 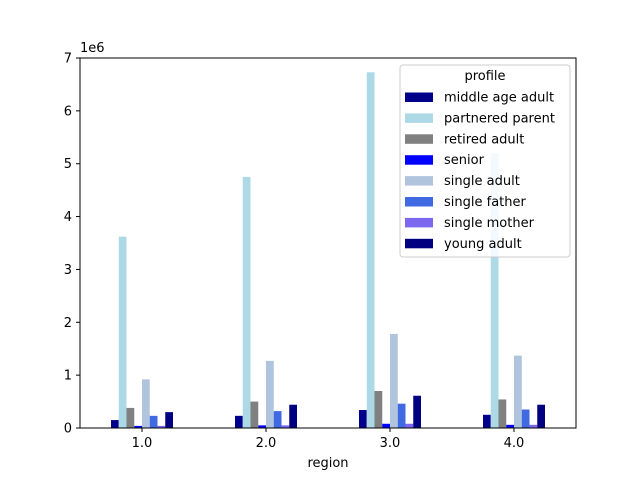 What do you see at coordinates (419, 97) in the screenshot?
I see `legend-swatch-middle-age-adult` at bounding box center [419, 97].